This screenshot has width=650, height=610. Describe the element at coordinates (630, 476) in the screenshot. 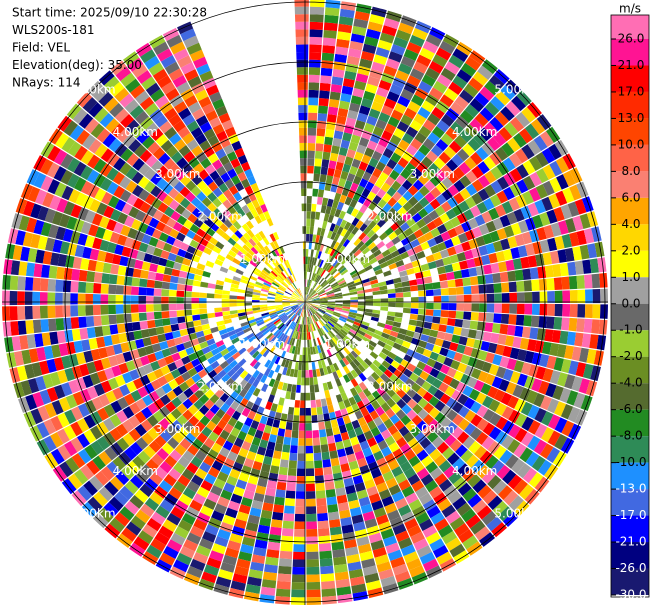

I see `colorbar-swatch` at that location.